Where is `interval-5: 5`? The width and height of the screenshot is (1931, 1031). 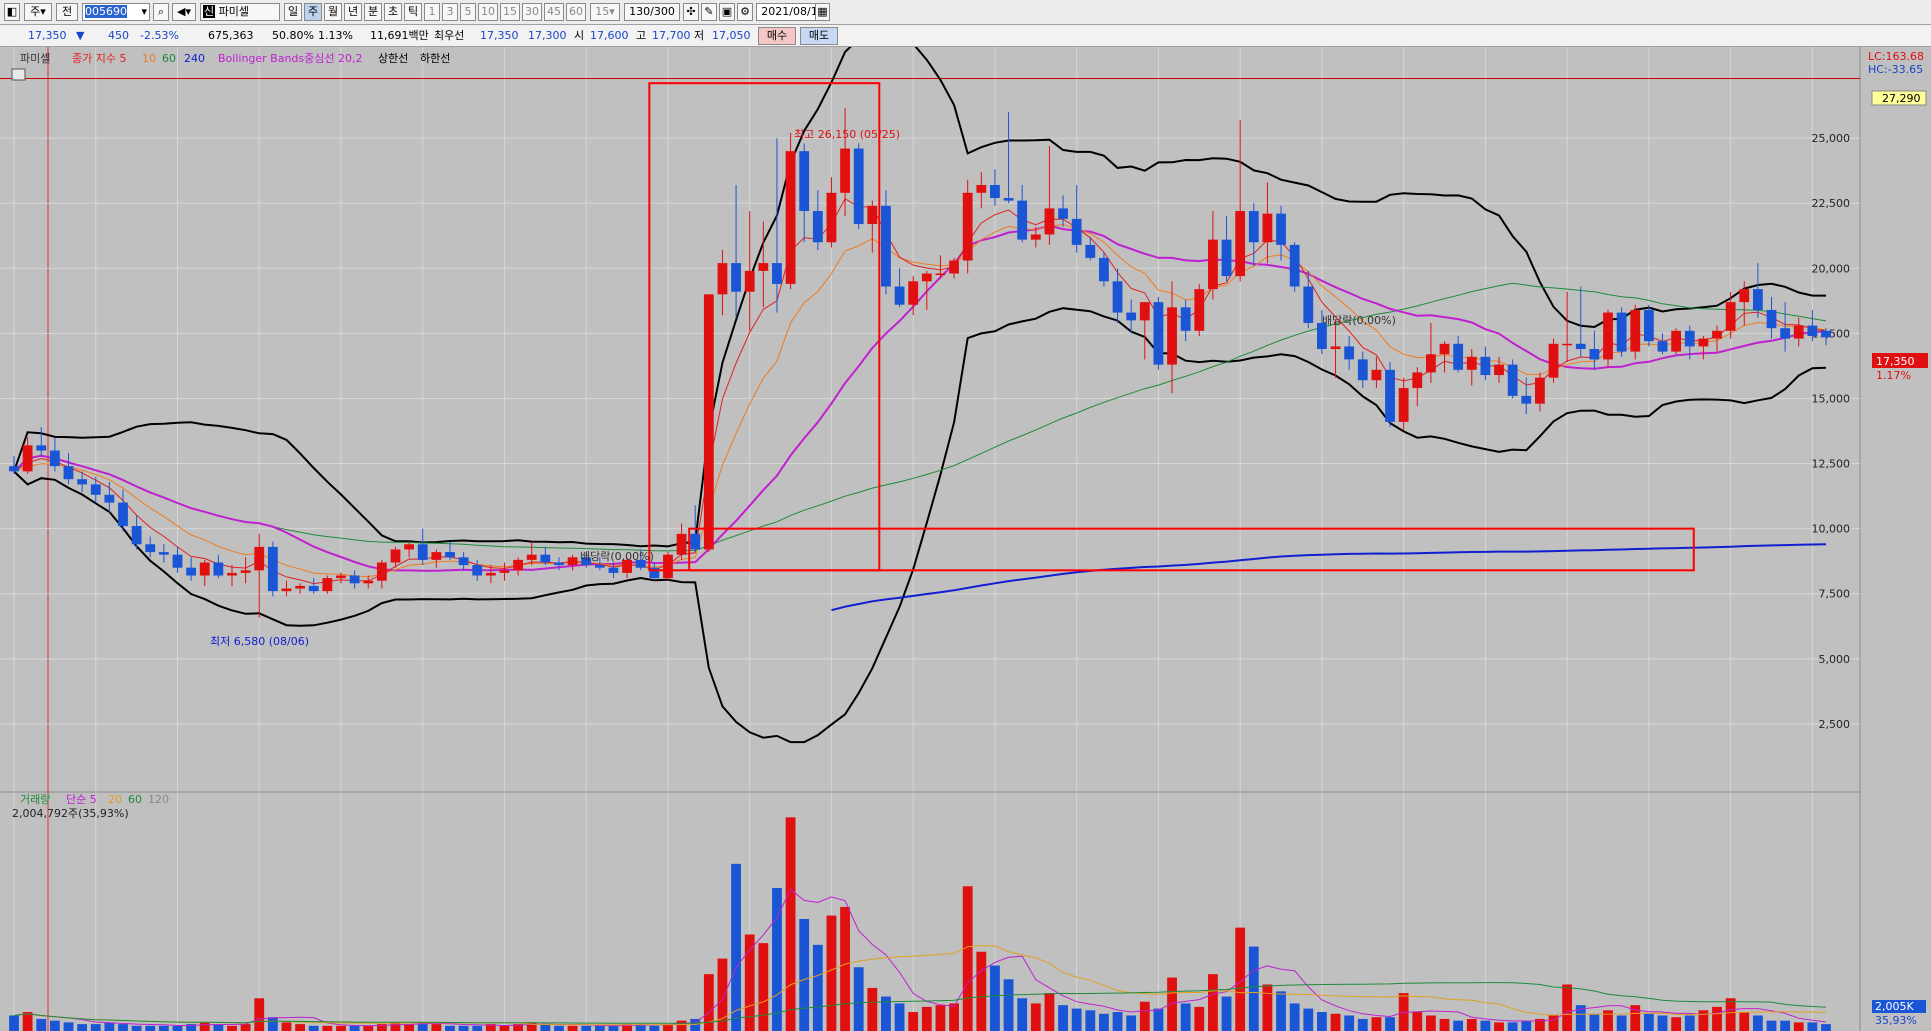 interval-5: 5 is located at coordinates (468, 12).